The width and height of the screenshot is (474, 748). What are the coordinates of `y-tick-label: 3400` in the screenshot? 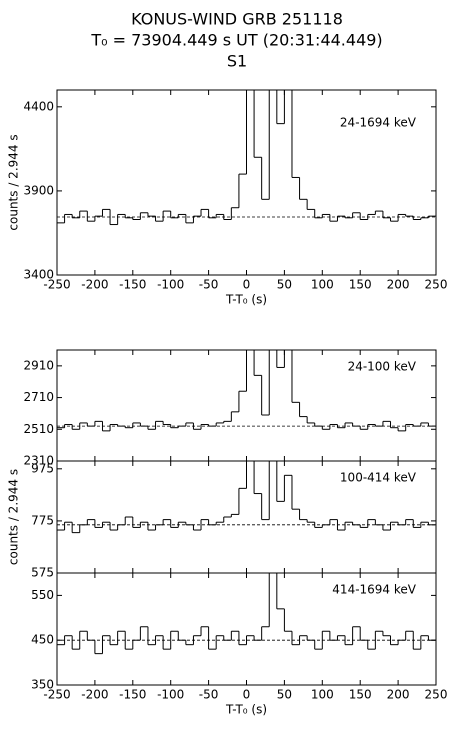 It's located at (38, 275).